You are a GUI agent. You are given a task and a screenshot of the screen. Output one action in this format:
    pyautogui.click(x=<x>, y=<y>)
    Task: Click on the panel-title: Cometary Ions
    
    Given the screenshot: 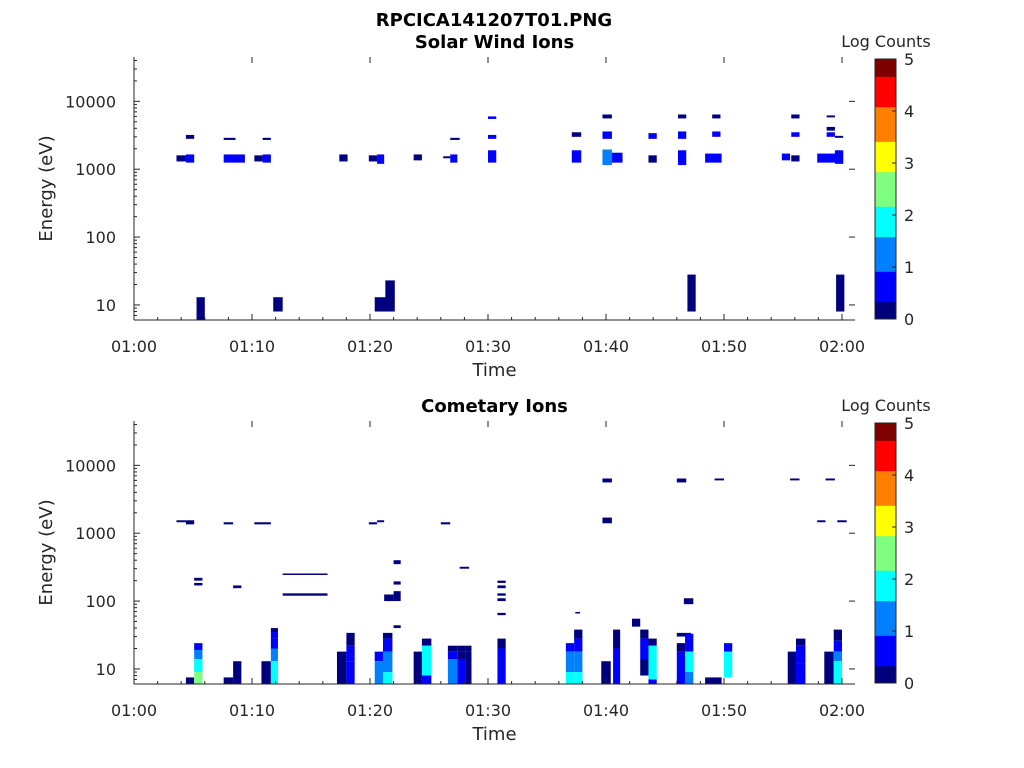 What is the action you would take?
    pyautogui.click(x=494, y=406)
    